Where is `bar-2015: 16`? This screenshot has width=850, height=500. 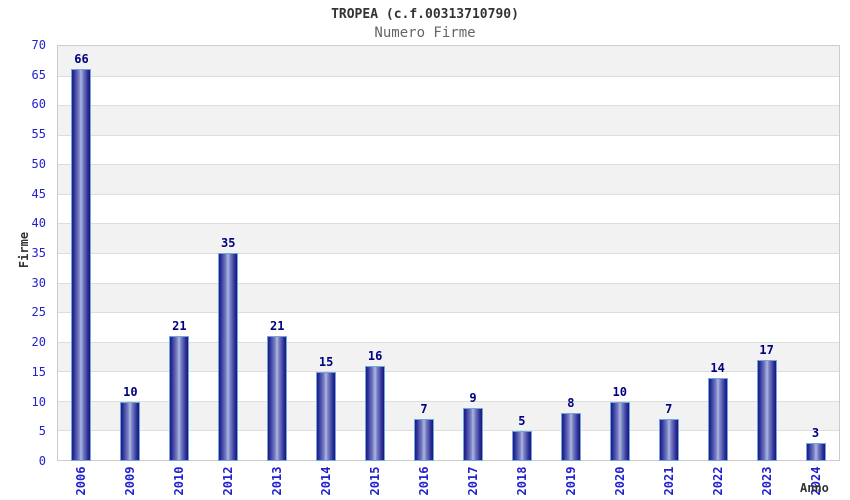
bar-2015: 16 is located at coordinates (375, 405).